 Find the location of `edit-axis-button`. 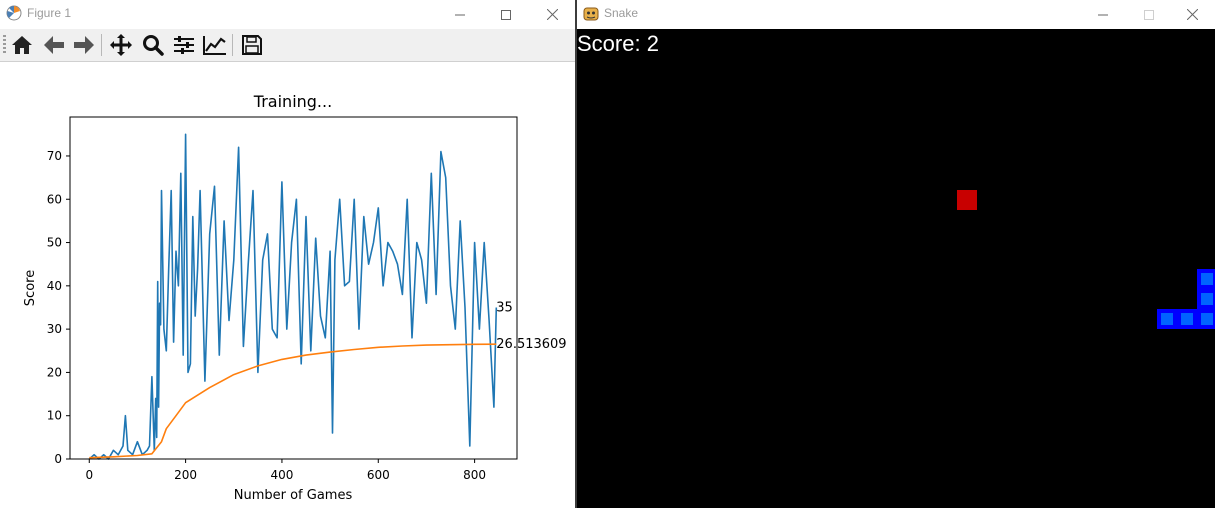

edit-axis-button is located at coordinates (215, 45).